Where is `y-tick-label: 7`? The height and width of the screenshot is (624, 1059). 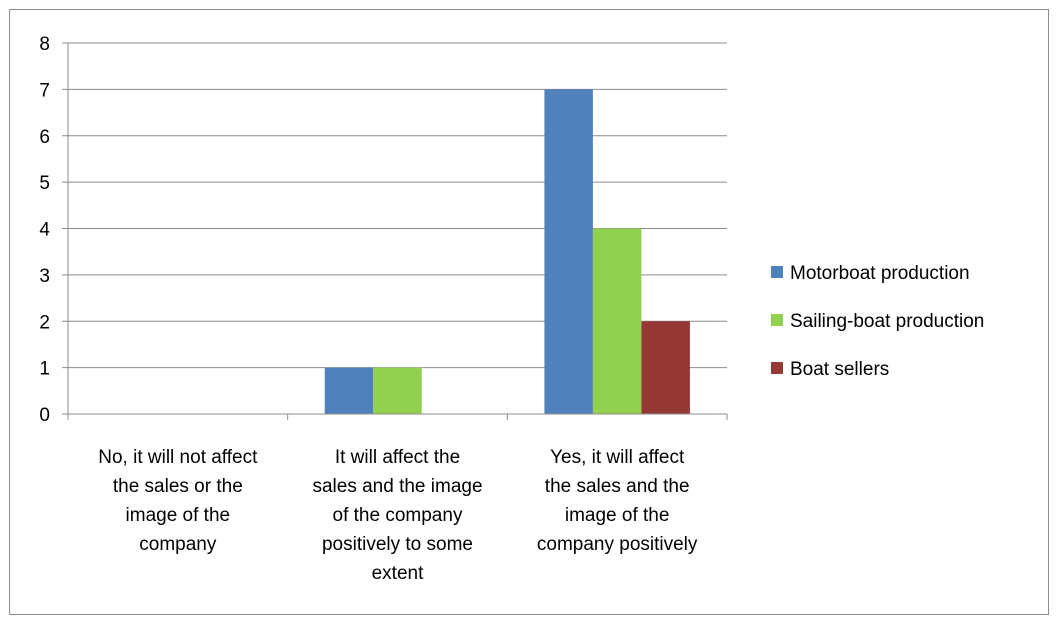 y-tick-label: 7 is located at coordinates (44, 90).